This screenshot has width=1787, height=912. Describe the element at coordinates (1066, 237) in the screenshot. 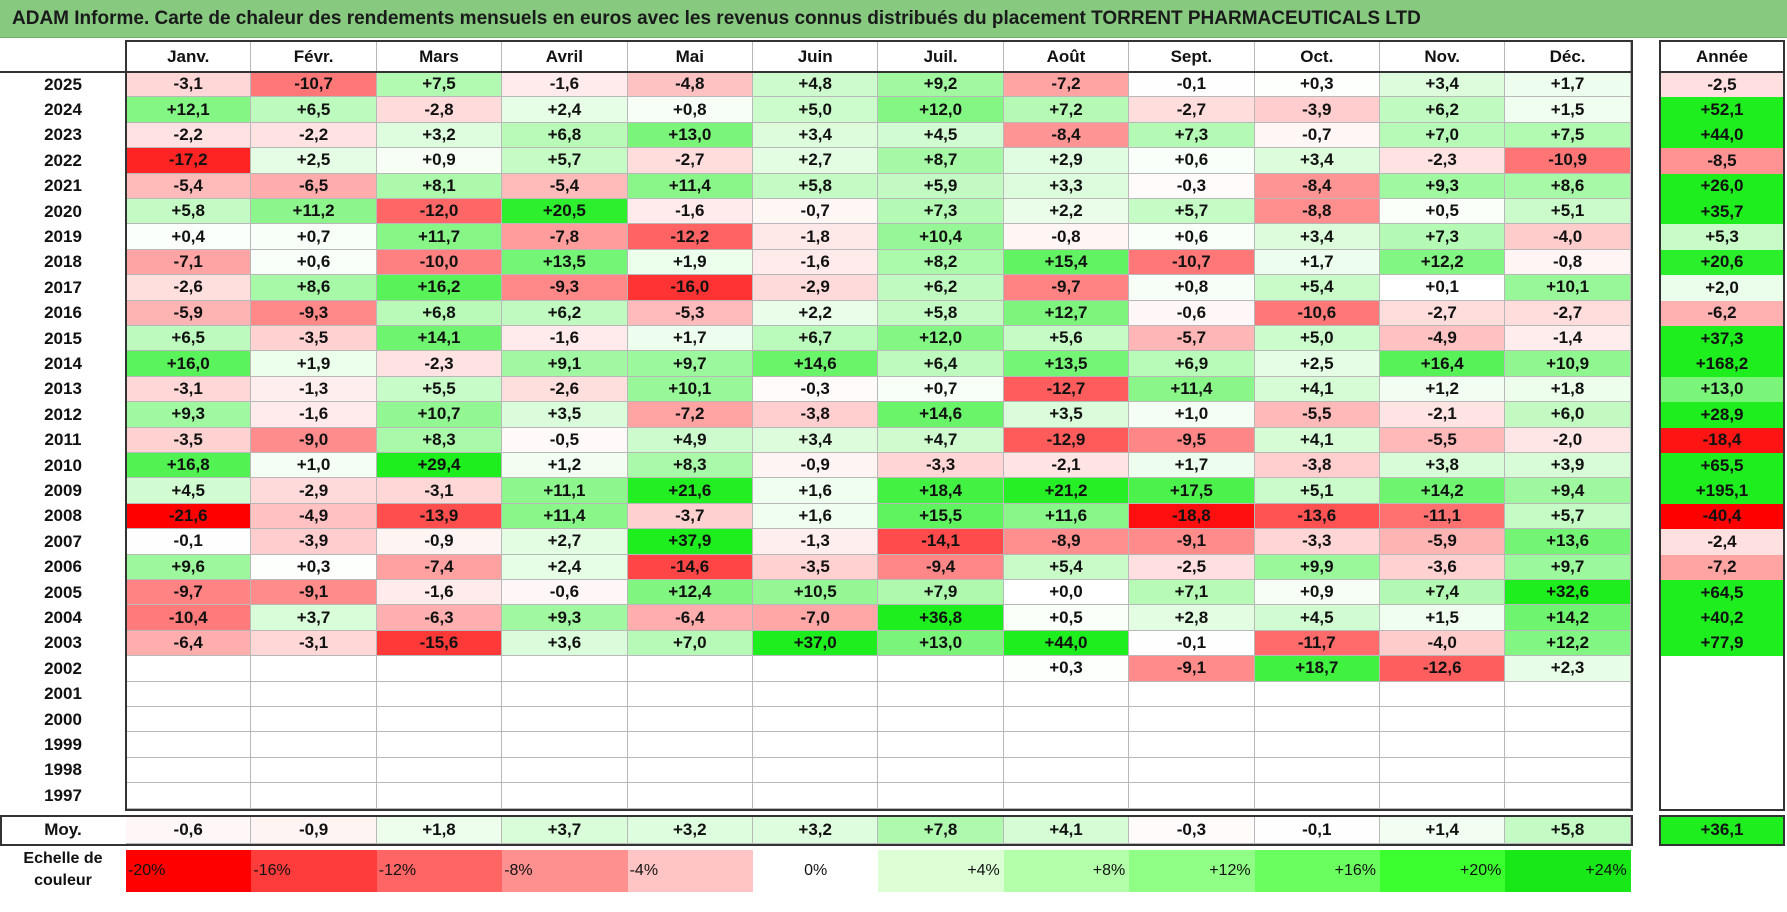

I see `heatmap-cell: -0,8` at that location.